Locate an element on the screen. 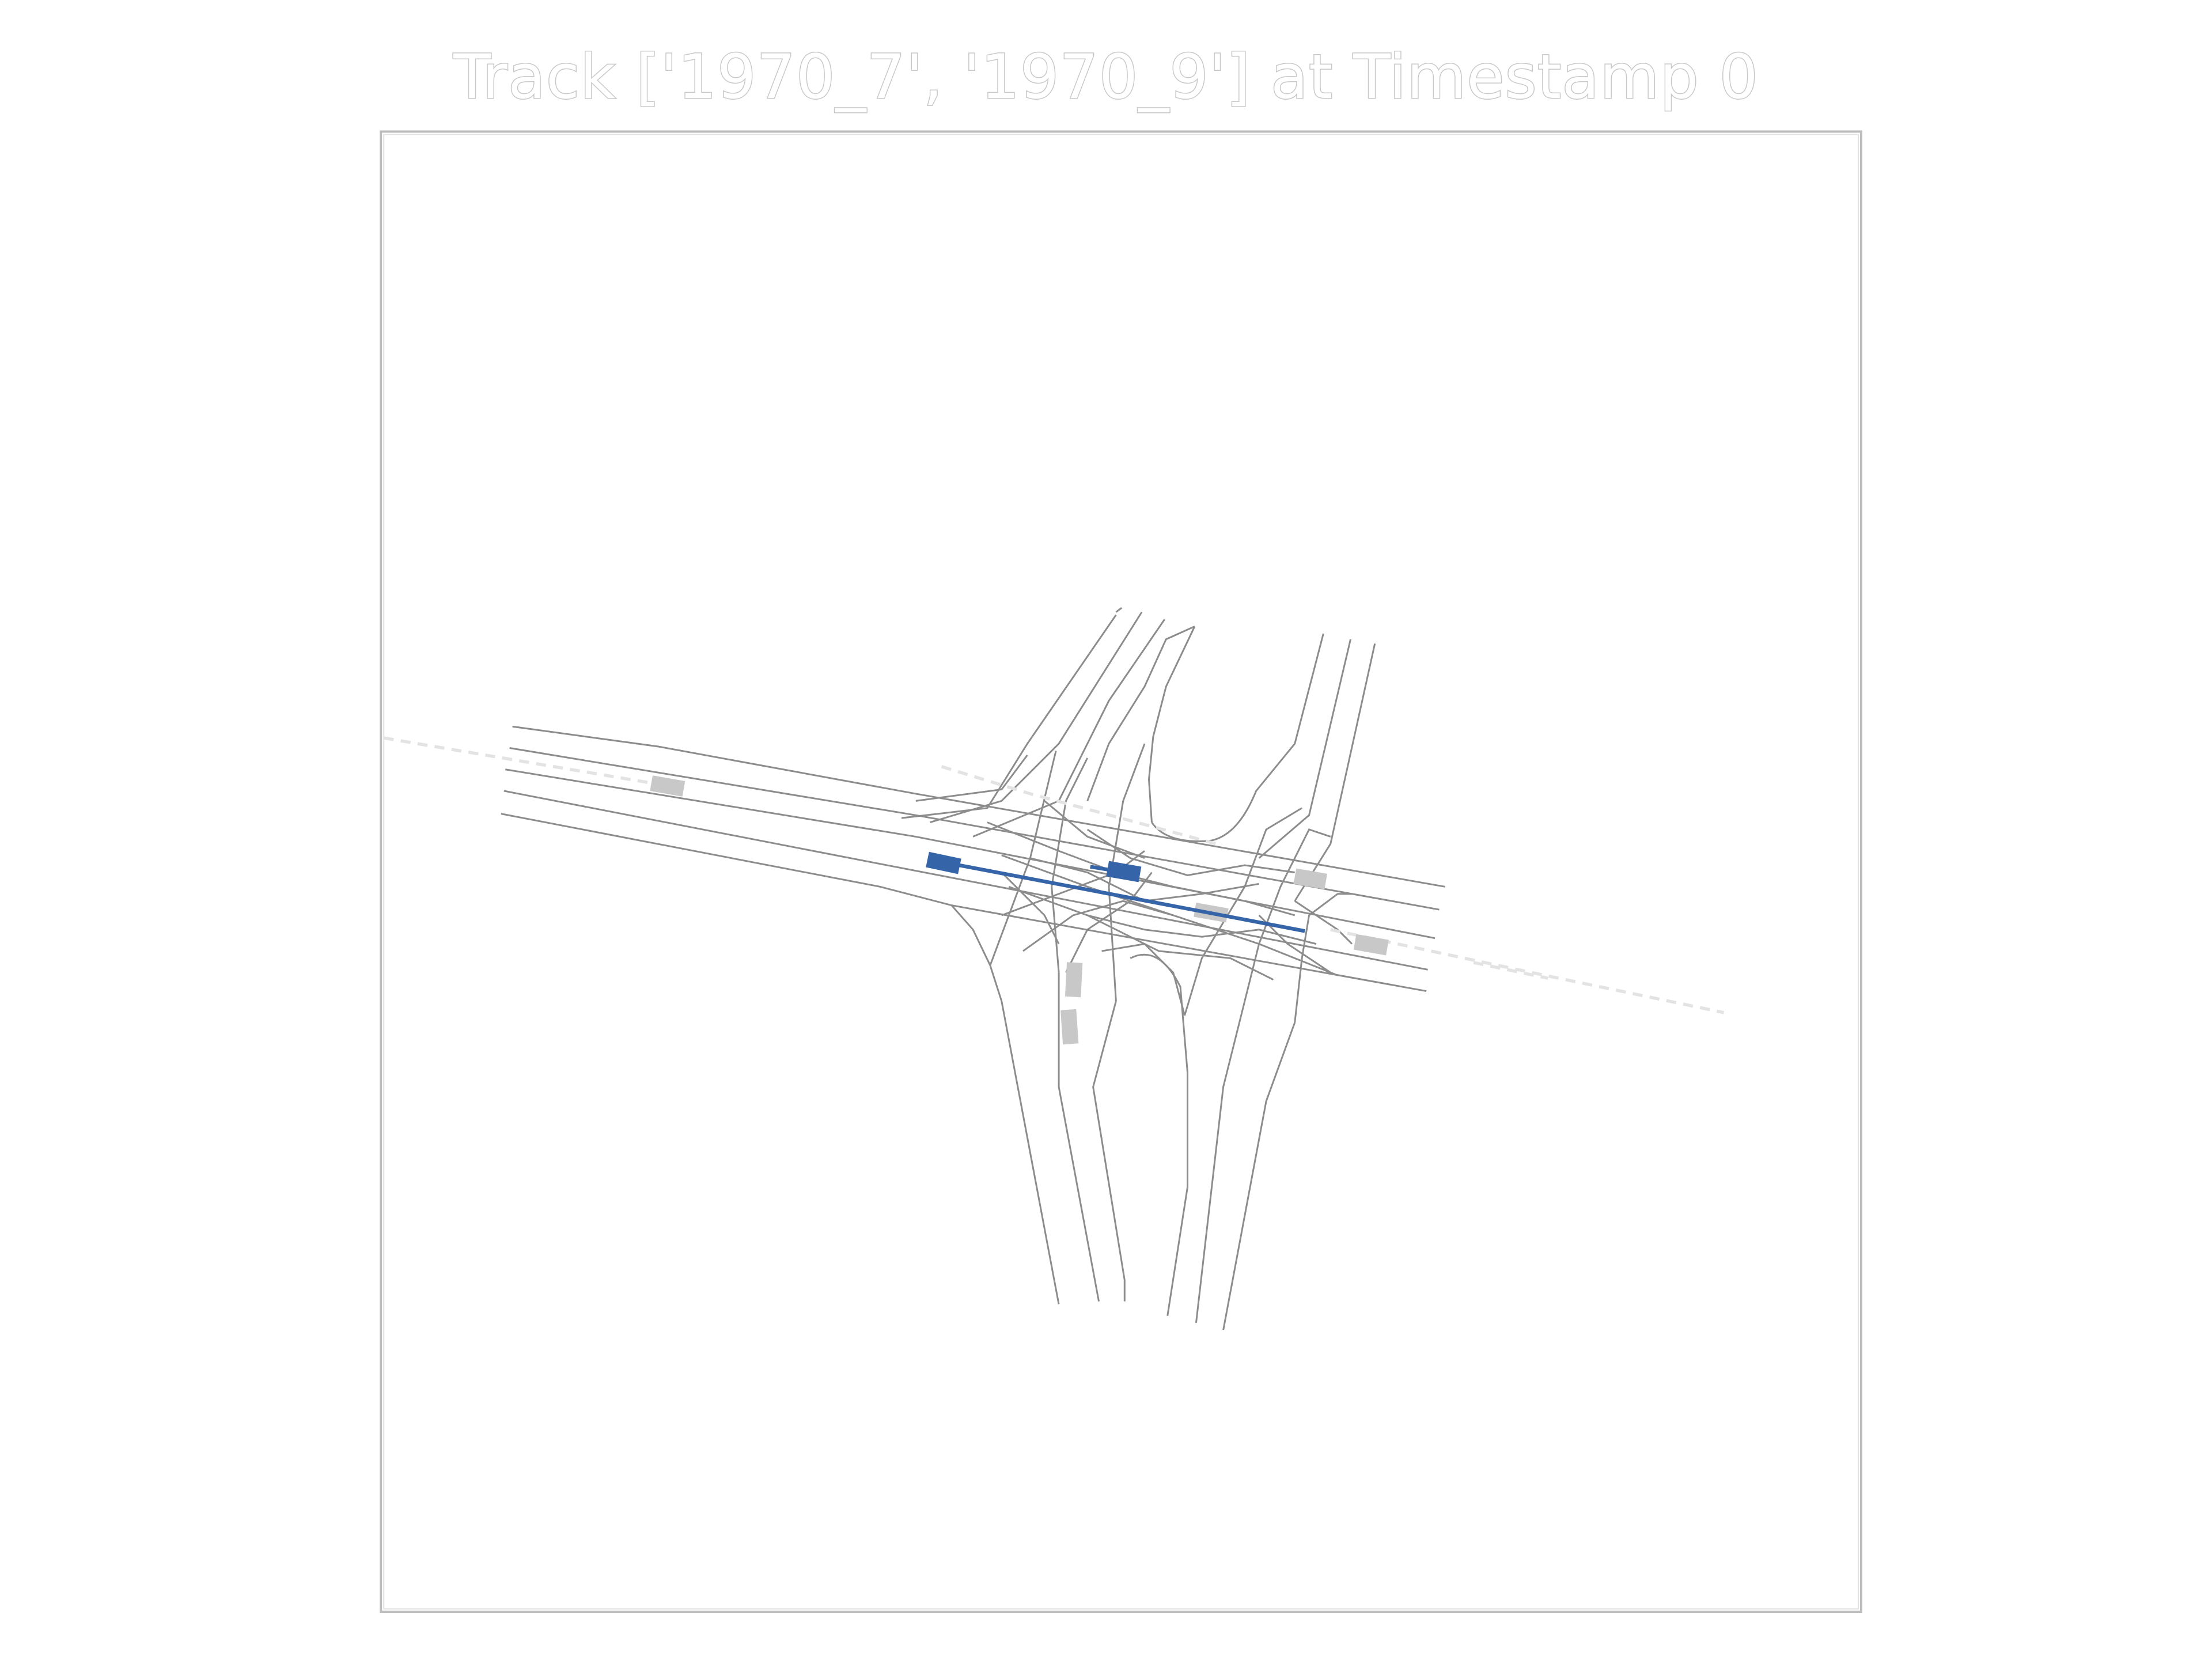 This screenshot has height=1659, width=2212. other-vehicles is located at coordinates (1019, 910).